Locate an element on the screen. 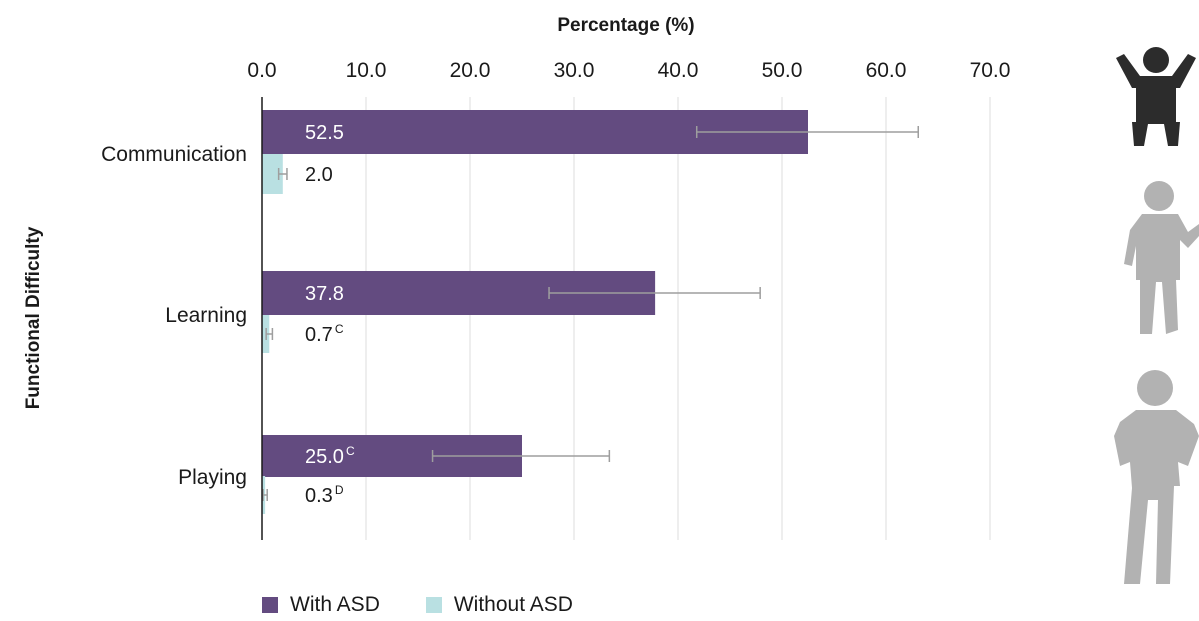  category-labels: Communication Learning Playing is located at coordinates (174, 316).